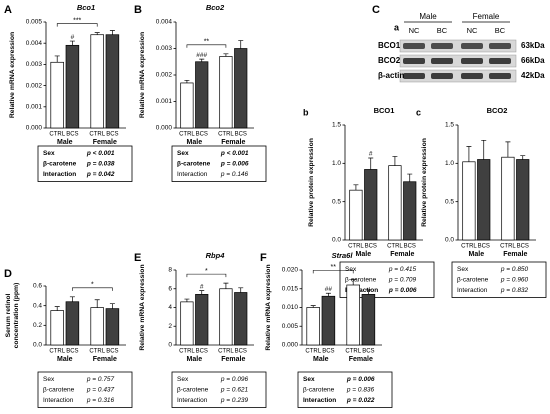  Describe the element at coordinates (100, 163) in the screenshot. I see `stats-p: p = 0.038` at that location.